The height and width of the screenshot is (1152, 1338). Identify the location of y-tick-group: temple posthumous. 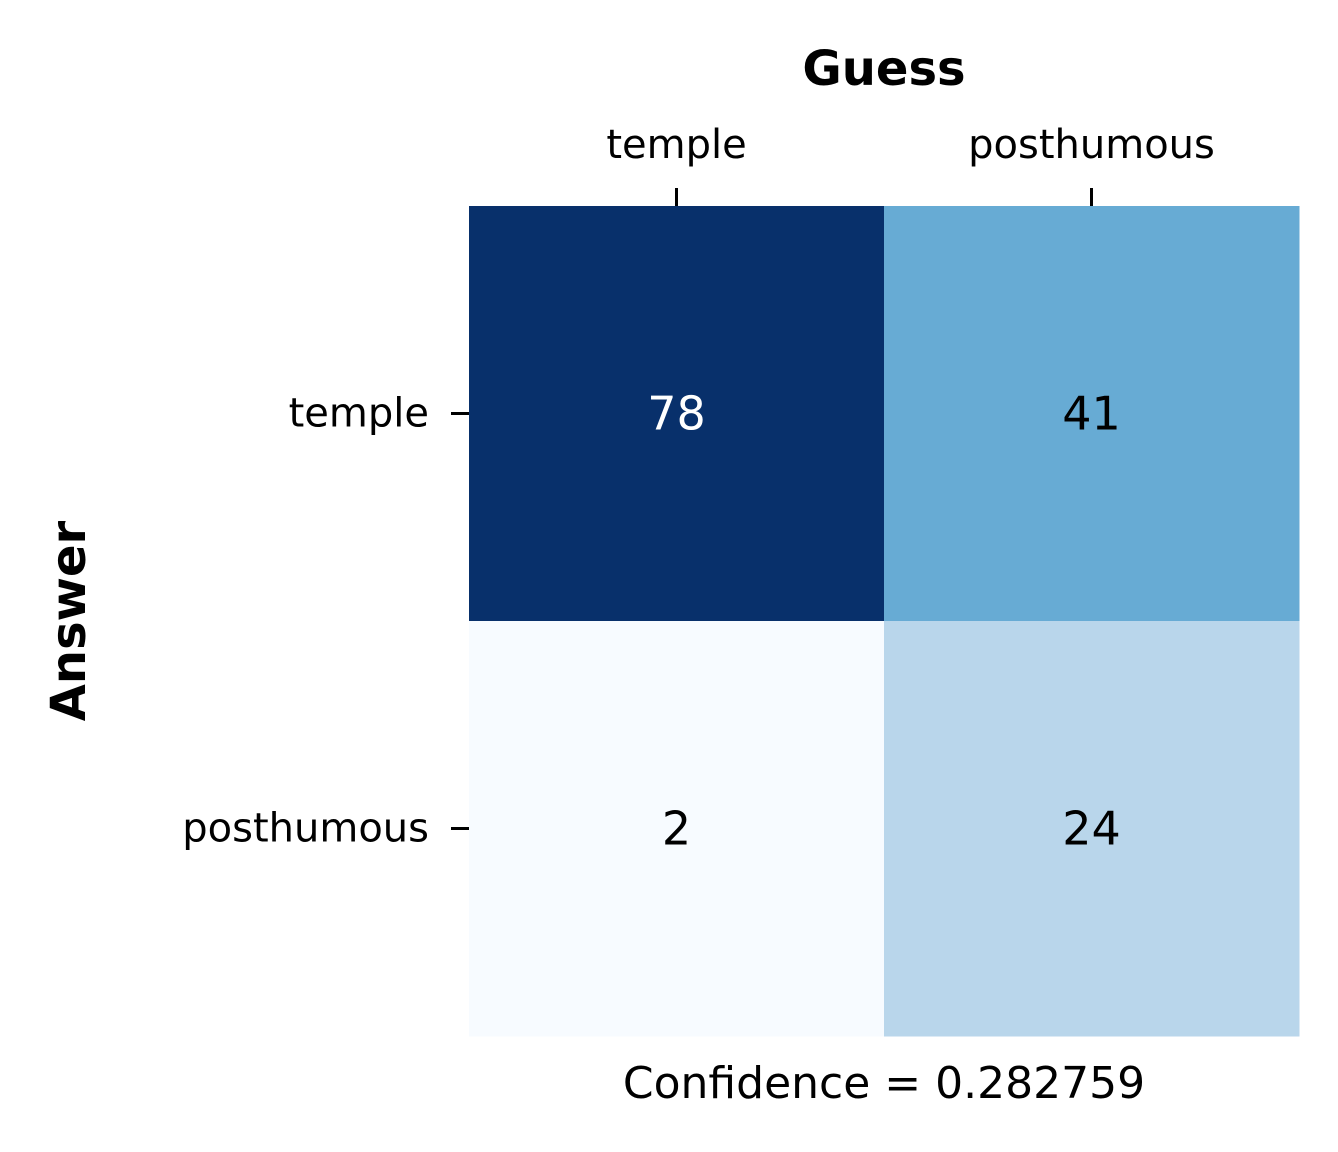
(325, 621).